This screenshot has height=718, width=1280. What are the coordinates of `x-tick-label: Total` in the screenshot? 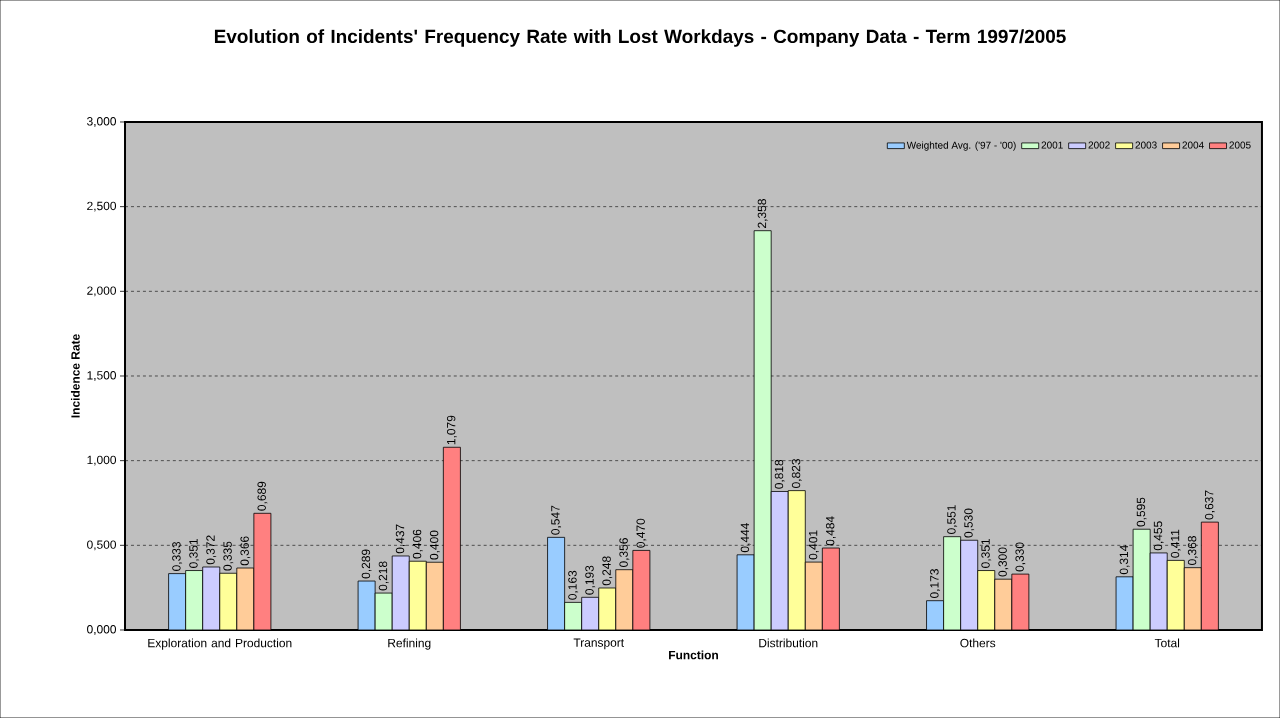 It's located at (1167, 643).